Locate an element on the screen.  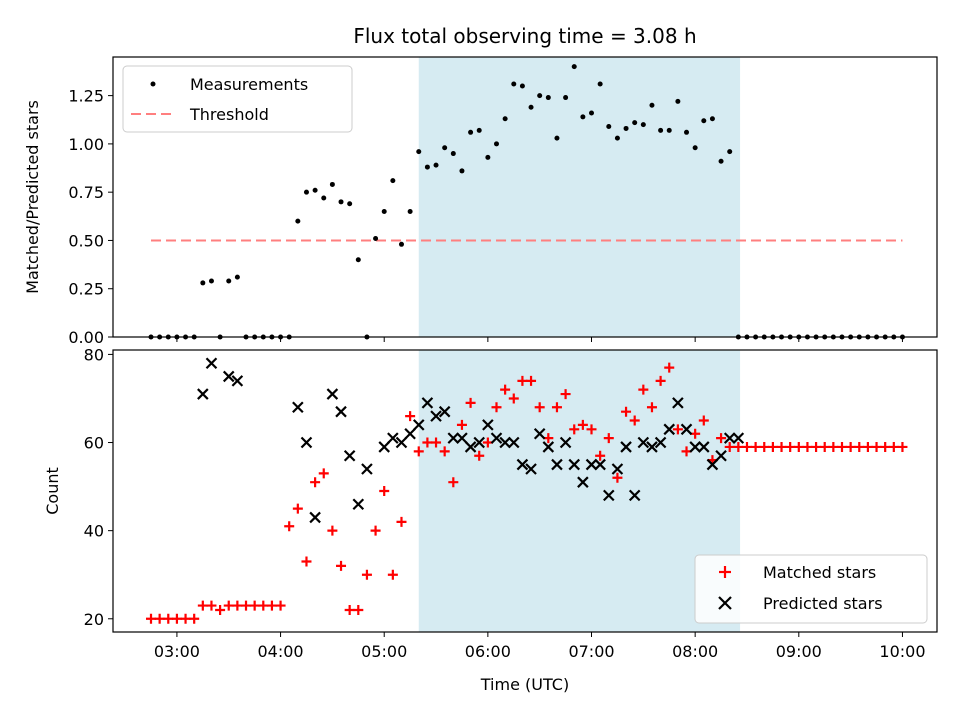
matched-legend-marker is located at coordinates (725, 572).